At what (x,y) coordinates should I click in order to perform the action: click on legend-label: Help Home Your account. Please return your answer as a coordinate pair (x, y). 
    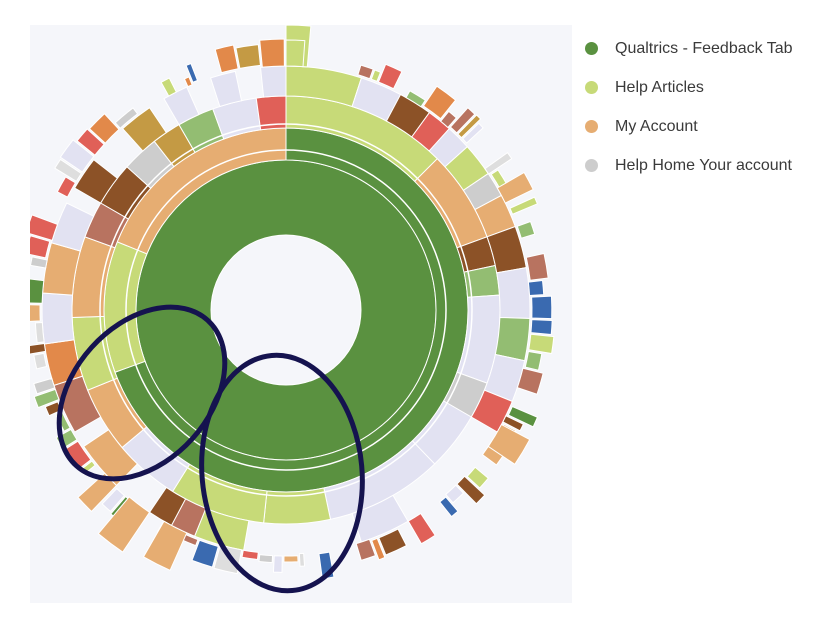
    Looking at the image, I should click on (703, 165).